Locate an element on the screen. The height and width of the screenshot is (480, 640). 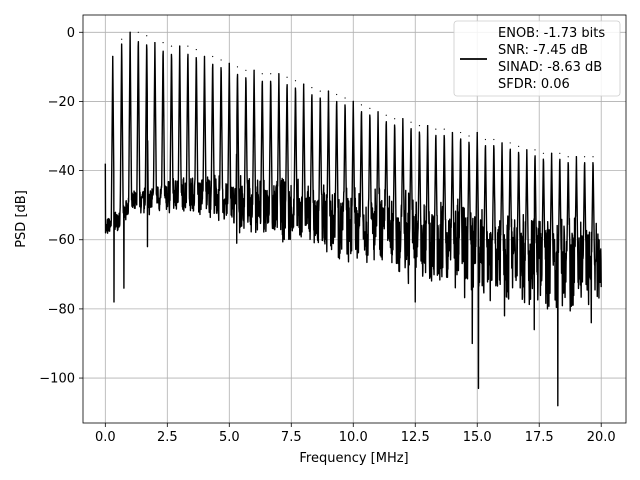
legend-enob: ENOB: -1.73 bits is located at coordinates (551, 33).